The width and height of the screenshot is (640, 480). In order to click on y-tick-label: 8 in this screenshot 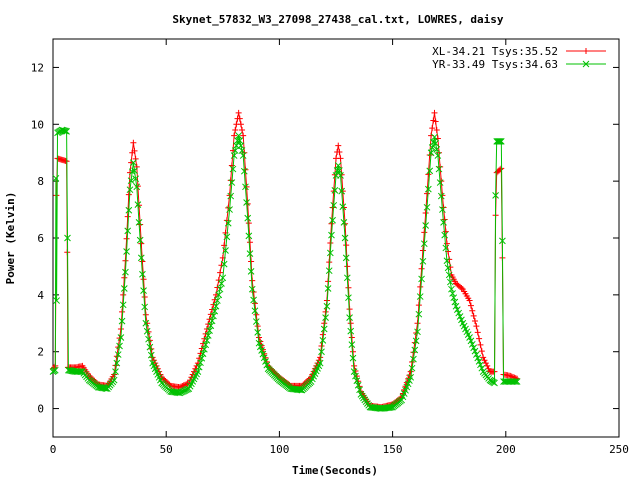, I will do `click(40, 181)`.